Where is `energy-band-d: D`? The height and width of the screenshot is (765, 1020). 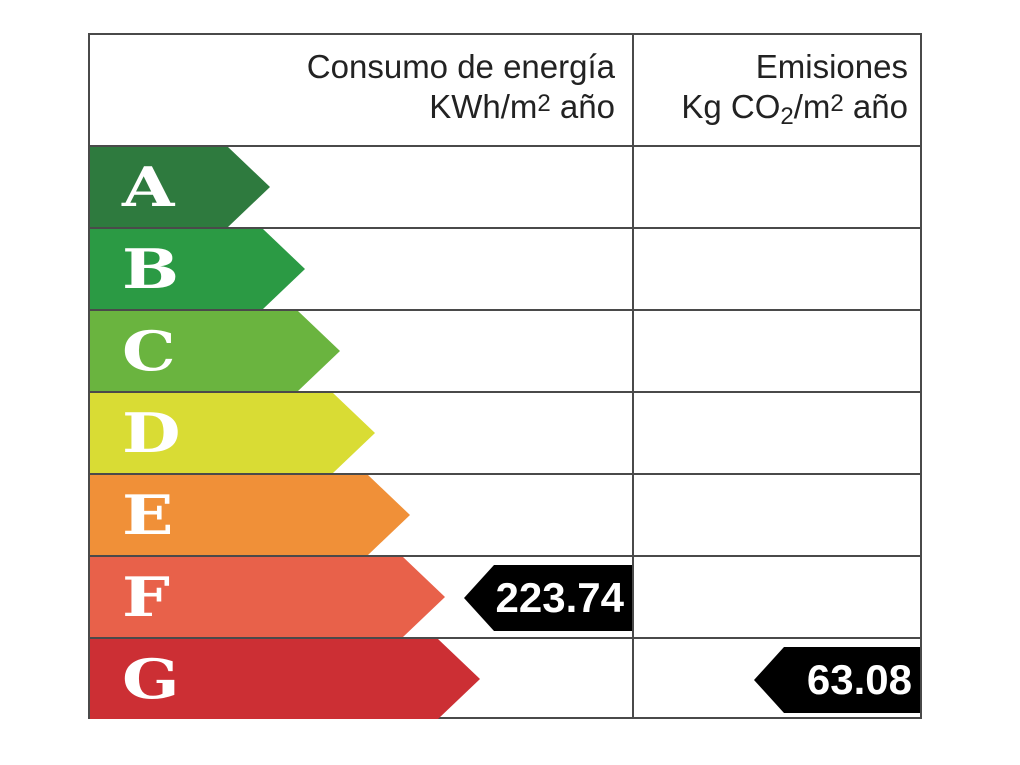 energy-band-d: D is located at coordinates (232, 433).